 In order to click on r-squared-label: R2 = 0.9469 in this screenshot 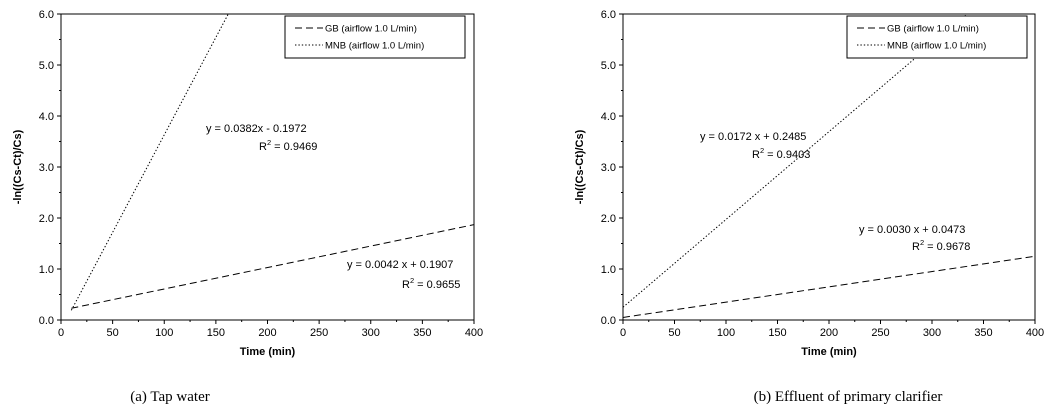, I will do `click(288, 145)`.